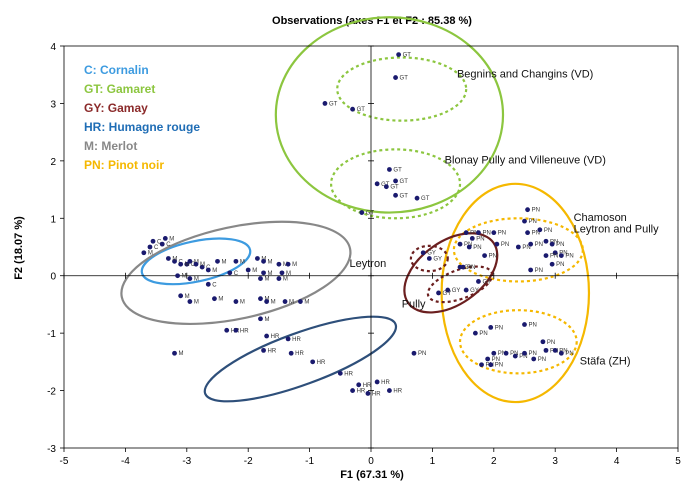 The width and height of the screenshot is (684, 492). I want to click on annotation-label: Chamoson, so click(600, 218).